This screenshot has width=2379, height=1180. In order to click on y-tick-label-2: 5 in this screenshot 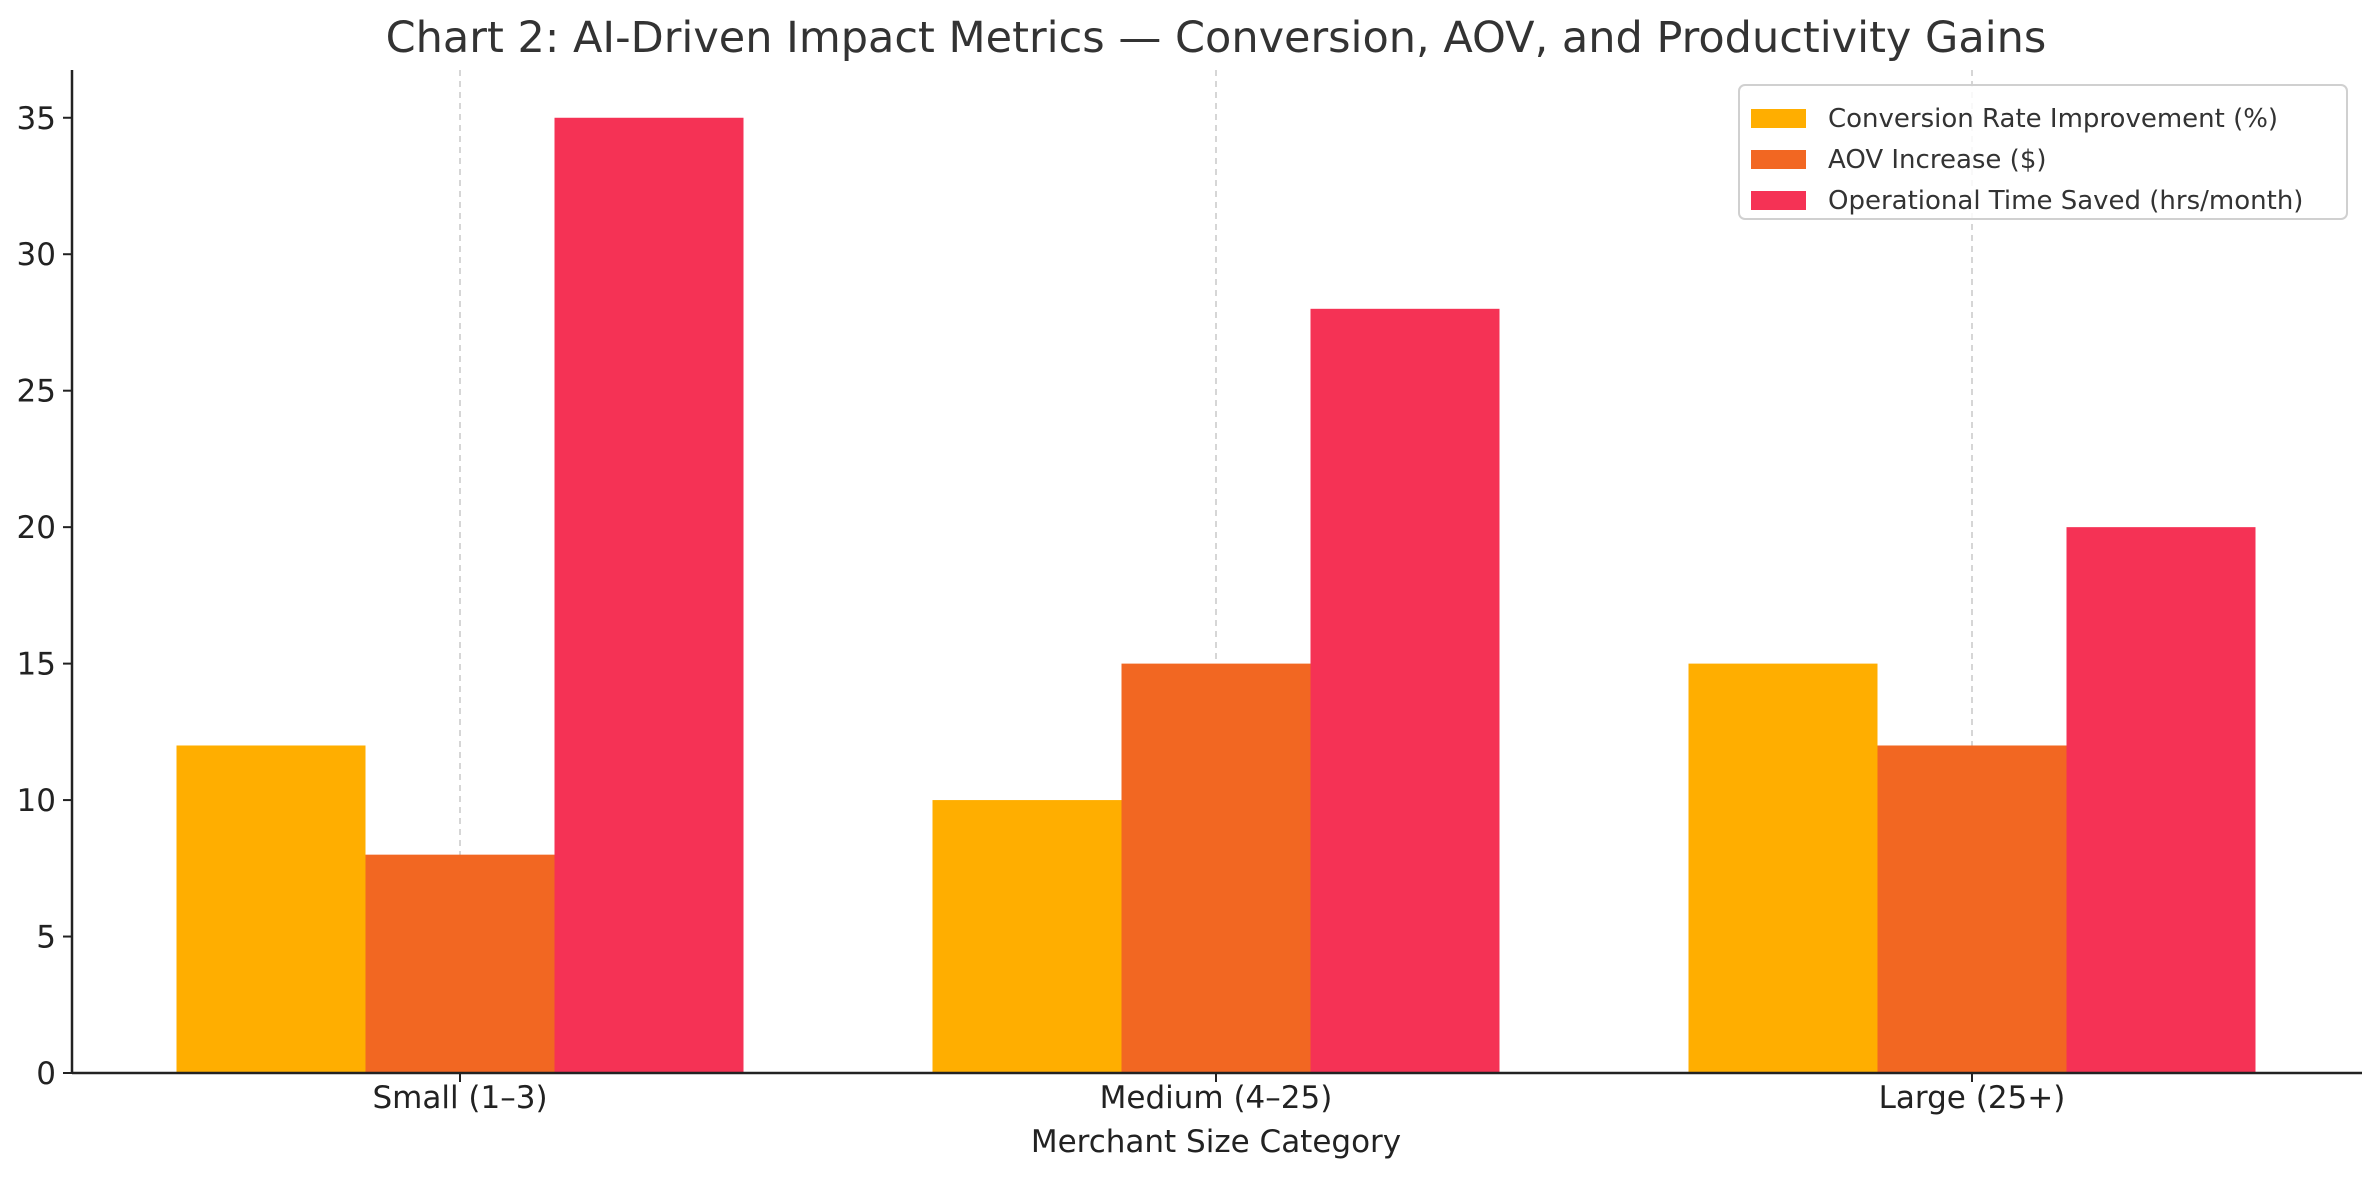, I will do `click(46, 938)`.